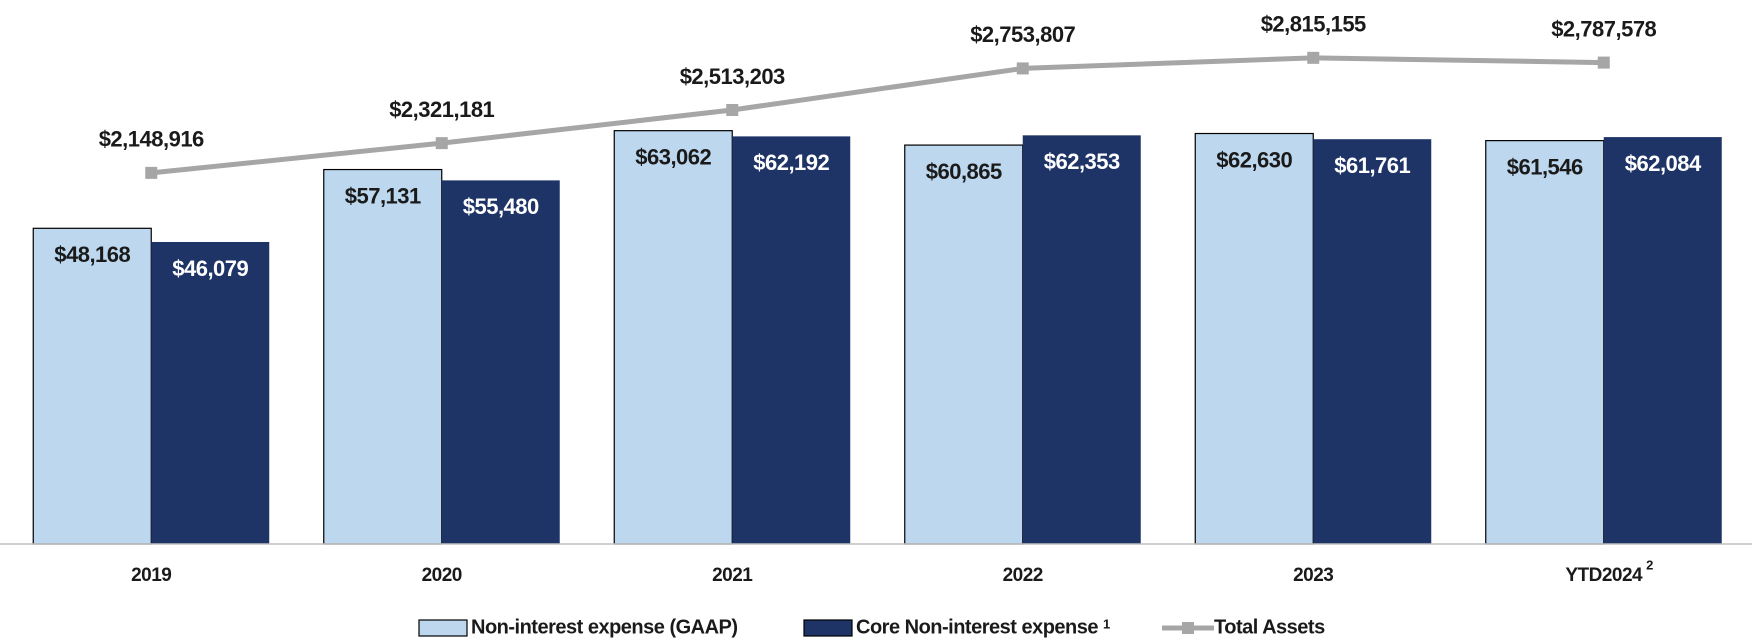 The image size is (1752, 642). Describe the element at coordinates (732, 575) in the screenshot. I see `x-tick-label: 2021` at that location.